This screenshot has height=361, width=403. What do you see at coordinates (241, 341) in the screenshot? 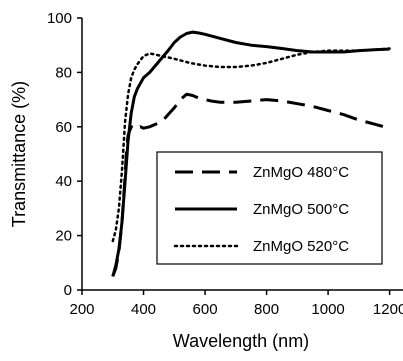
I see `x-axis-title: Wavelength (nm)` at bounding box center [241, 341].